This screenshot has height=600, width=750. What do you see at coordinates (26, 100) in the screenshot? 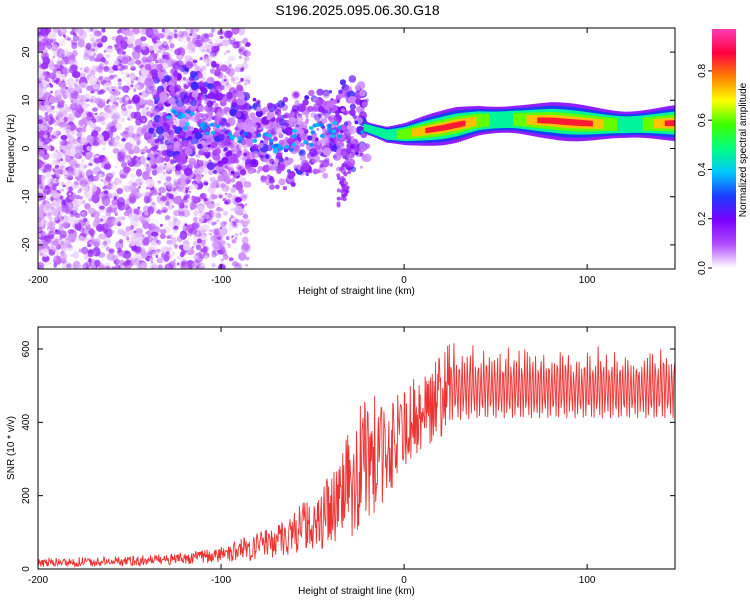
I see `spectrogram-y-tick-label: 10` at bounding box center [26, 100].